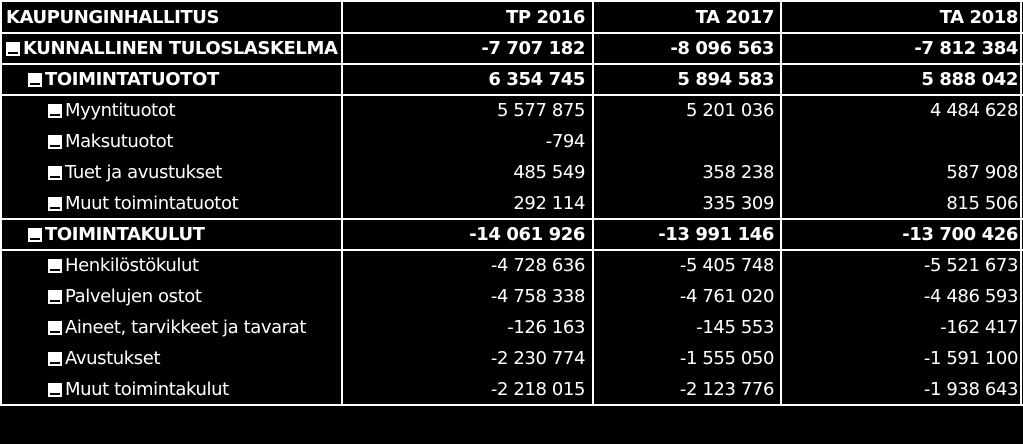  What do you see at coordinates (971, 265) in the screenshot?
I see `value-cell: -5 521 673` at bounding box center [971, 265].